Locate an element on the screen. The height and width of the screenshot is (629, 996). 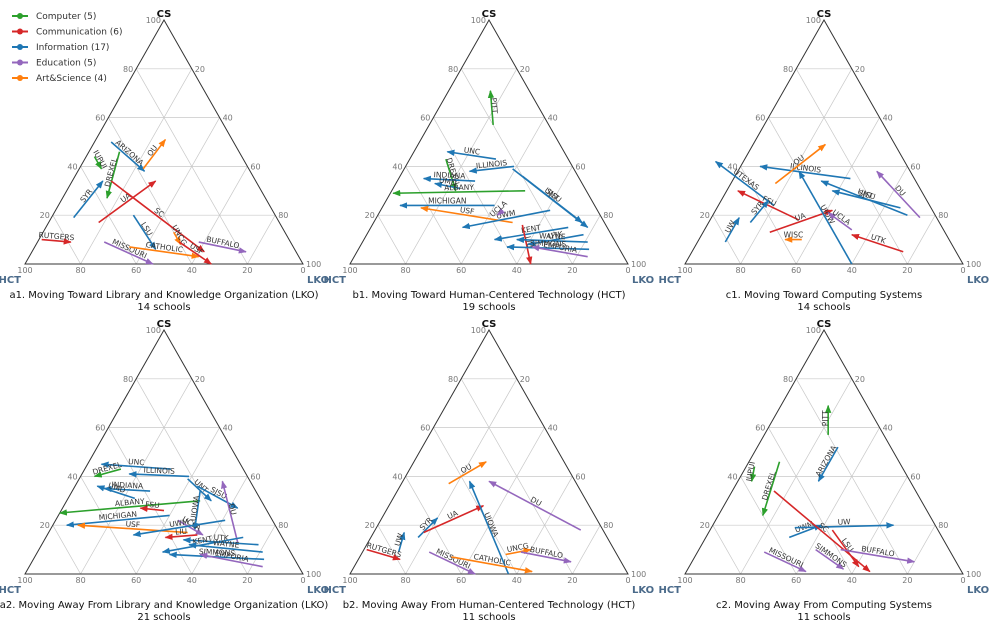
arrow-usf is located at coordinates (195, 253).